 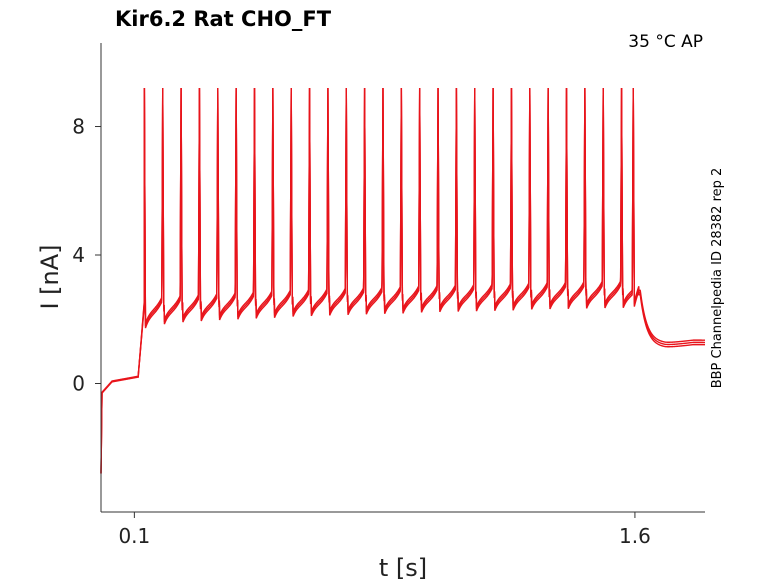 What do you see at coordinates (635, 536) in the screenshot?
I see `x-tick-label: 1.6` at bounding box center [635, 536].